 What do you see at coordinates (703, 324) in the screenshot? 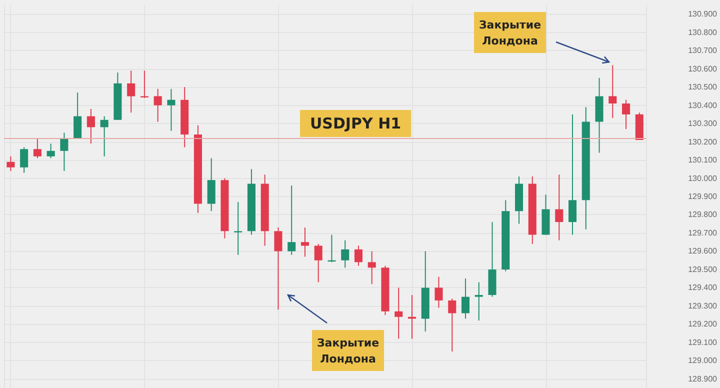
I see `y-tick-label: 129.200` at bounding box center [703, 324].